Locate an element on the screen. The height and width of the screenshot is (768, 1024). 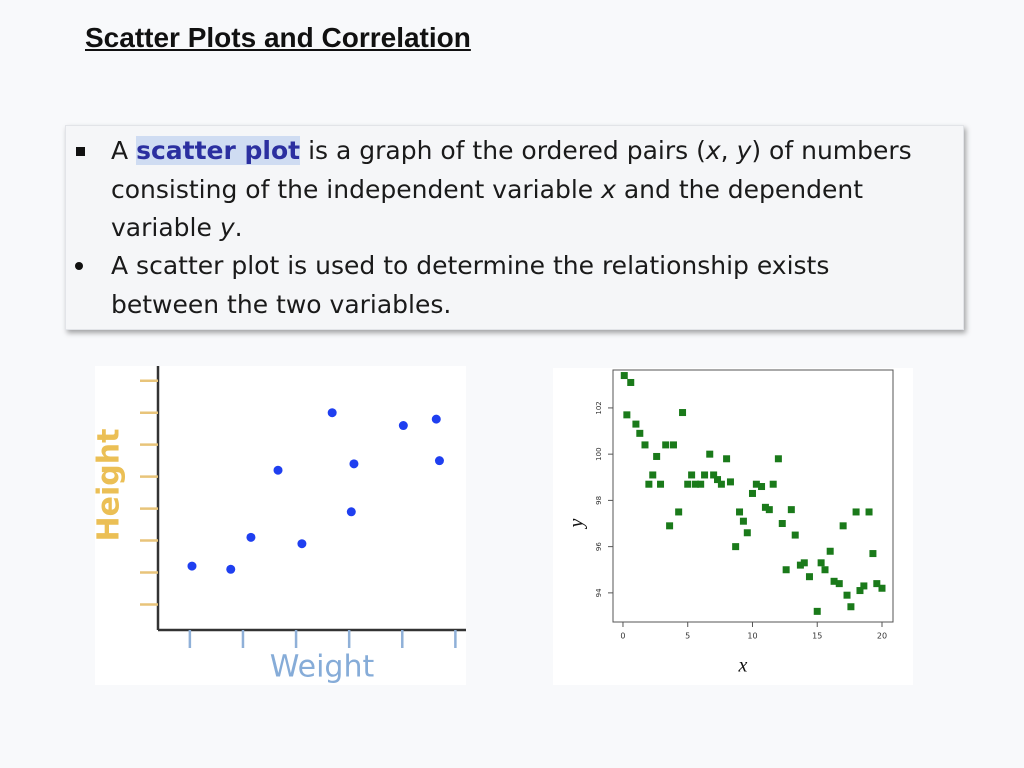
plot-frame is located at coordinates (753, 496).